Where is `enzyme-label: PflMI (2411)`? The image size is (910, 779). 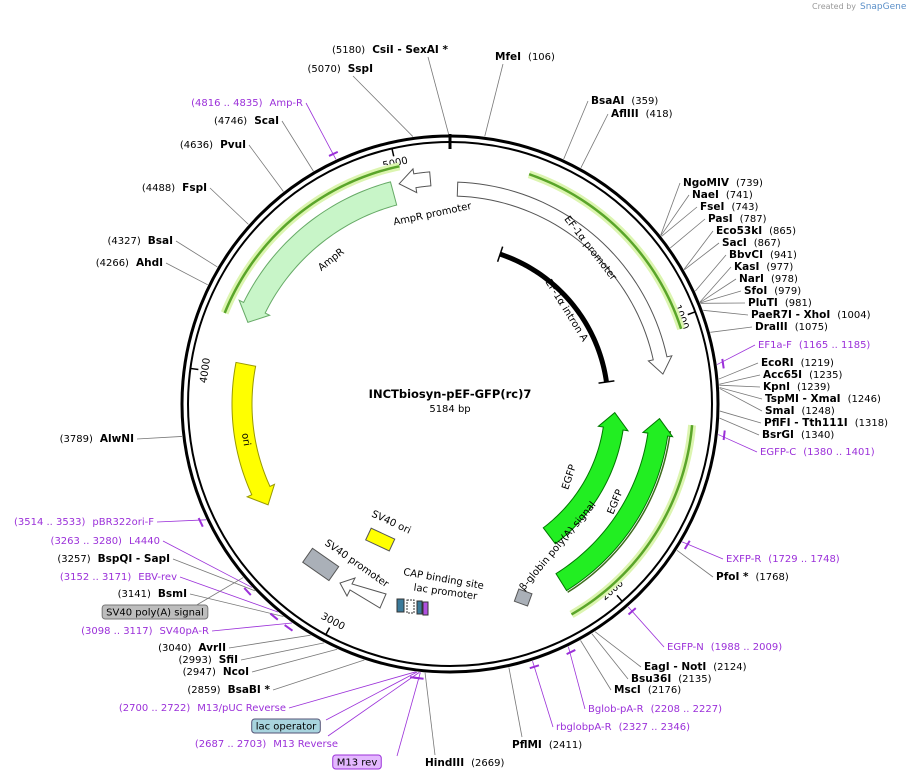 enzyme-label: PflMI (2411) is located at coordinates (547, 745).